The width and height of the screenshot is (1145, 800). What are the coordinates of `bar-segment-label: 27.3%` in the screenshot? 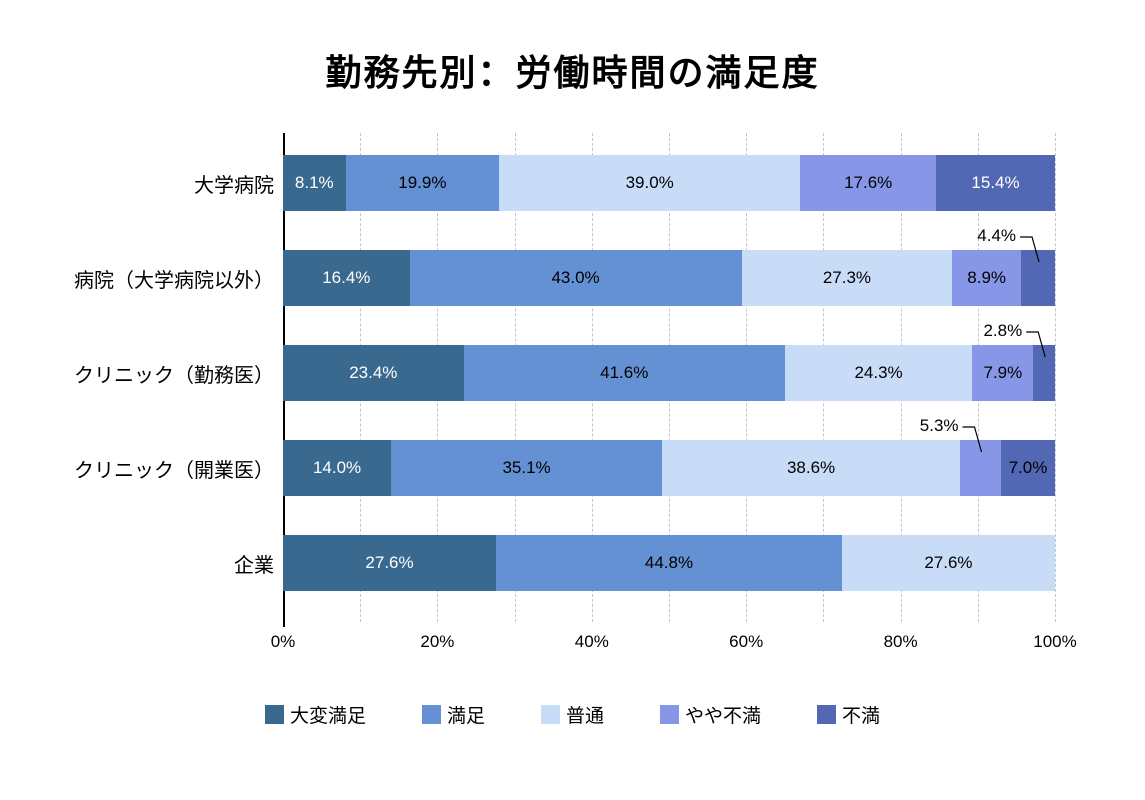 It's located at (847, 277).